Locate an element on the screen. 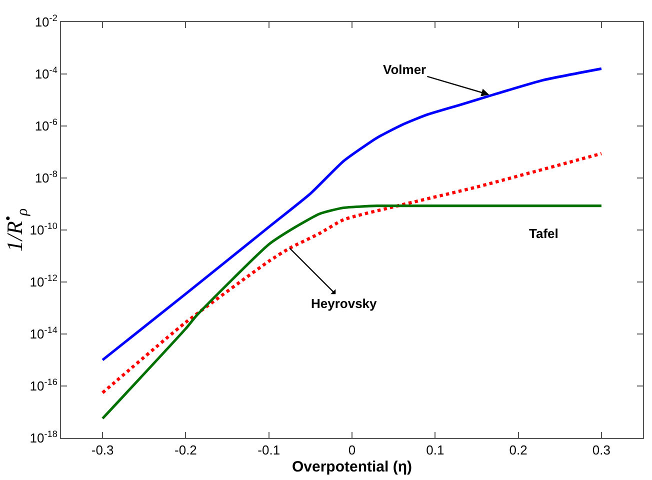 This screenshot has height=480, width=652. x-axis-title: Overpotential (η) is located at coordinates (352, 467).